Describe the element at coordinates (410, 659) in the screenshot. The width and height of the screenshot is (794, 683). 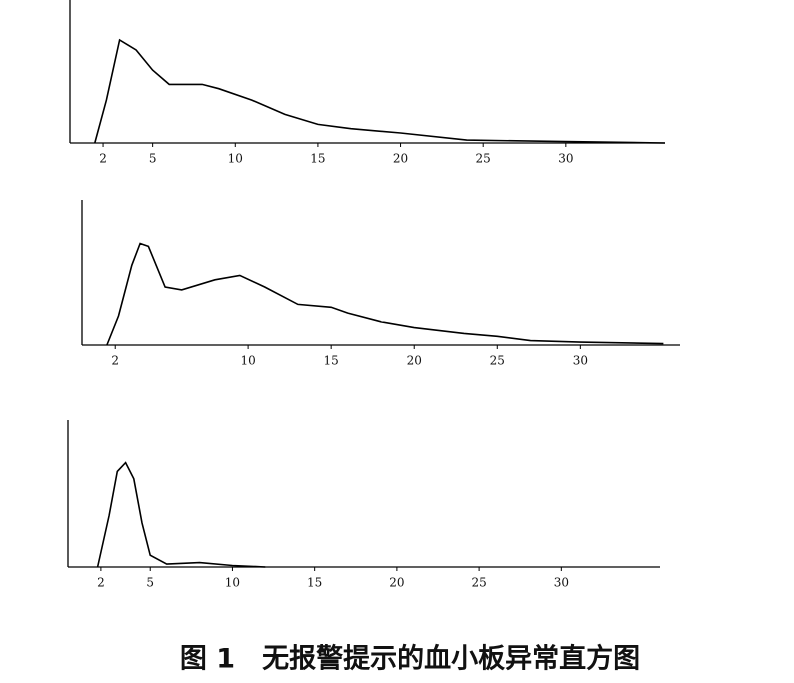
I see `caption: 图 1 无报警提示的血小板异常直方图` at that location.